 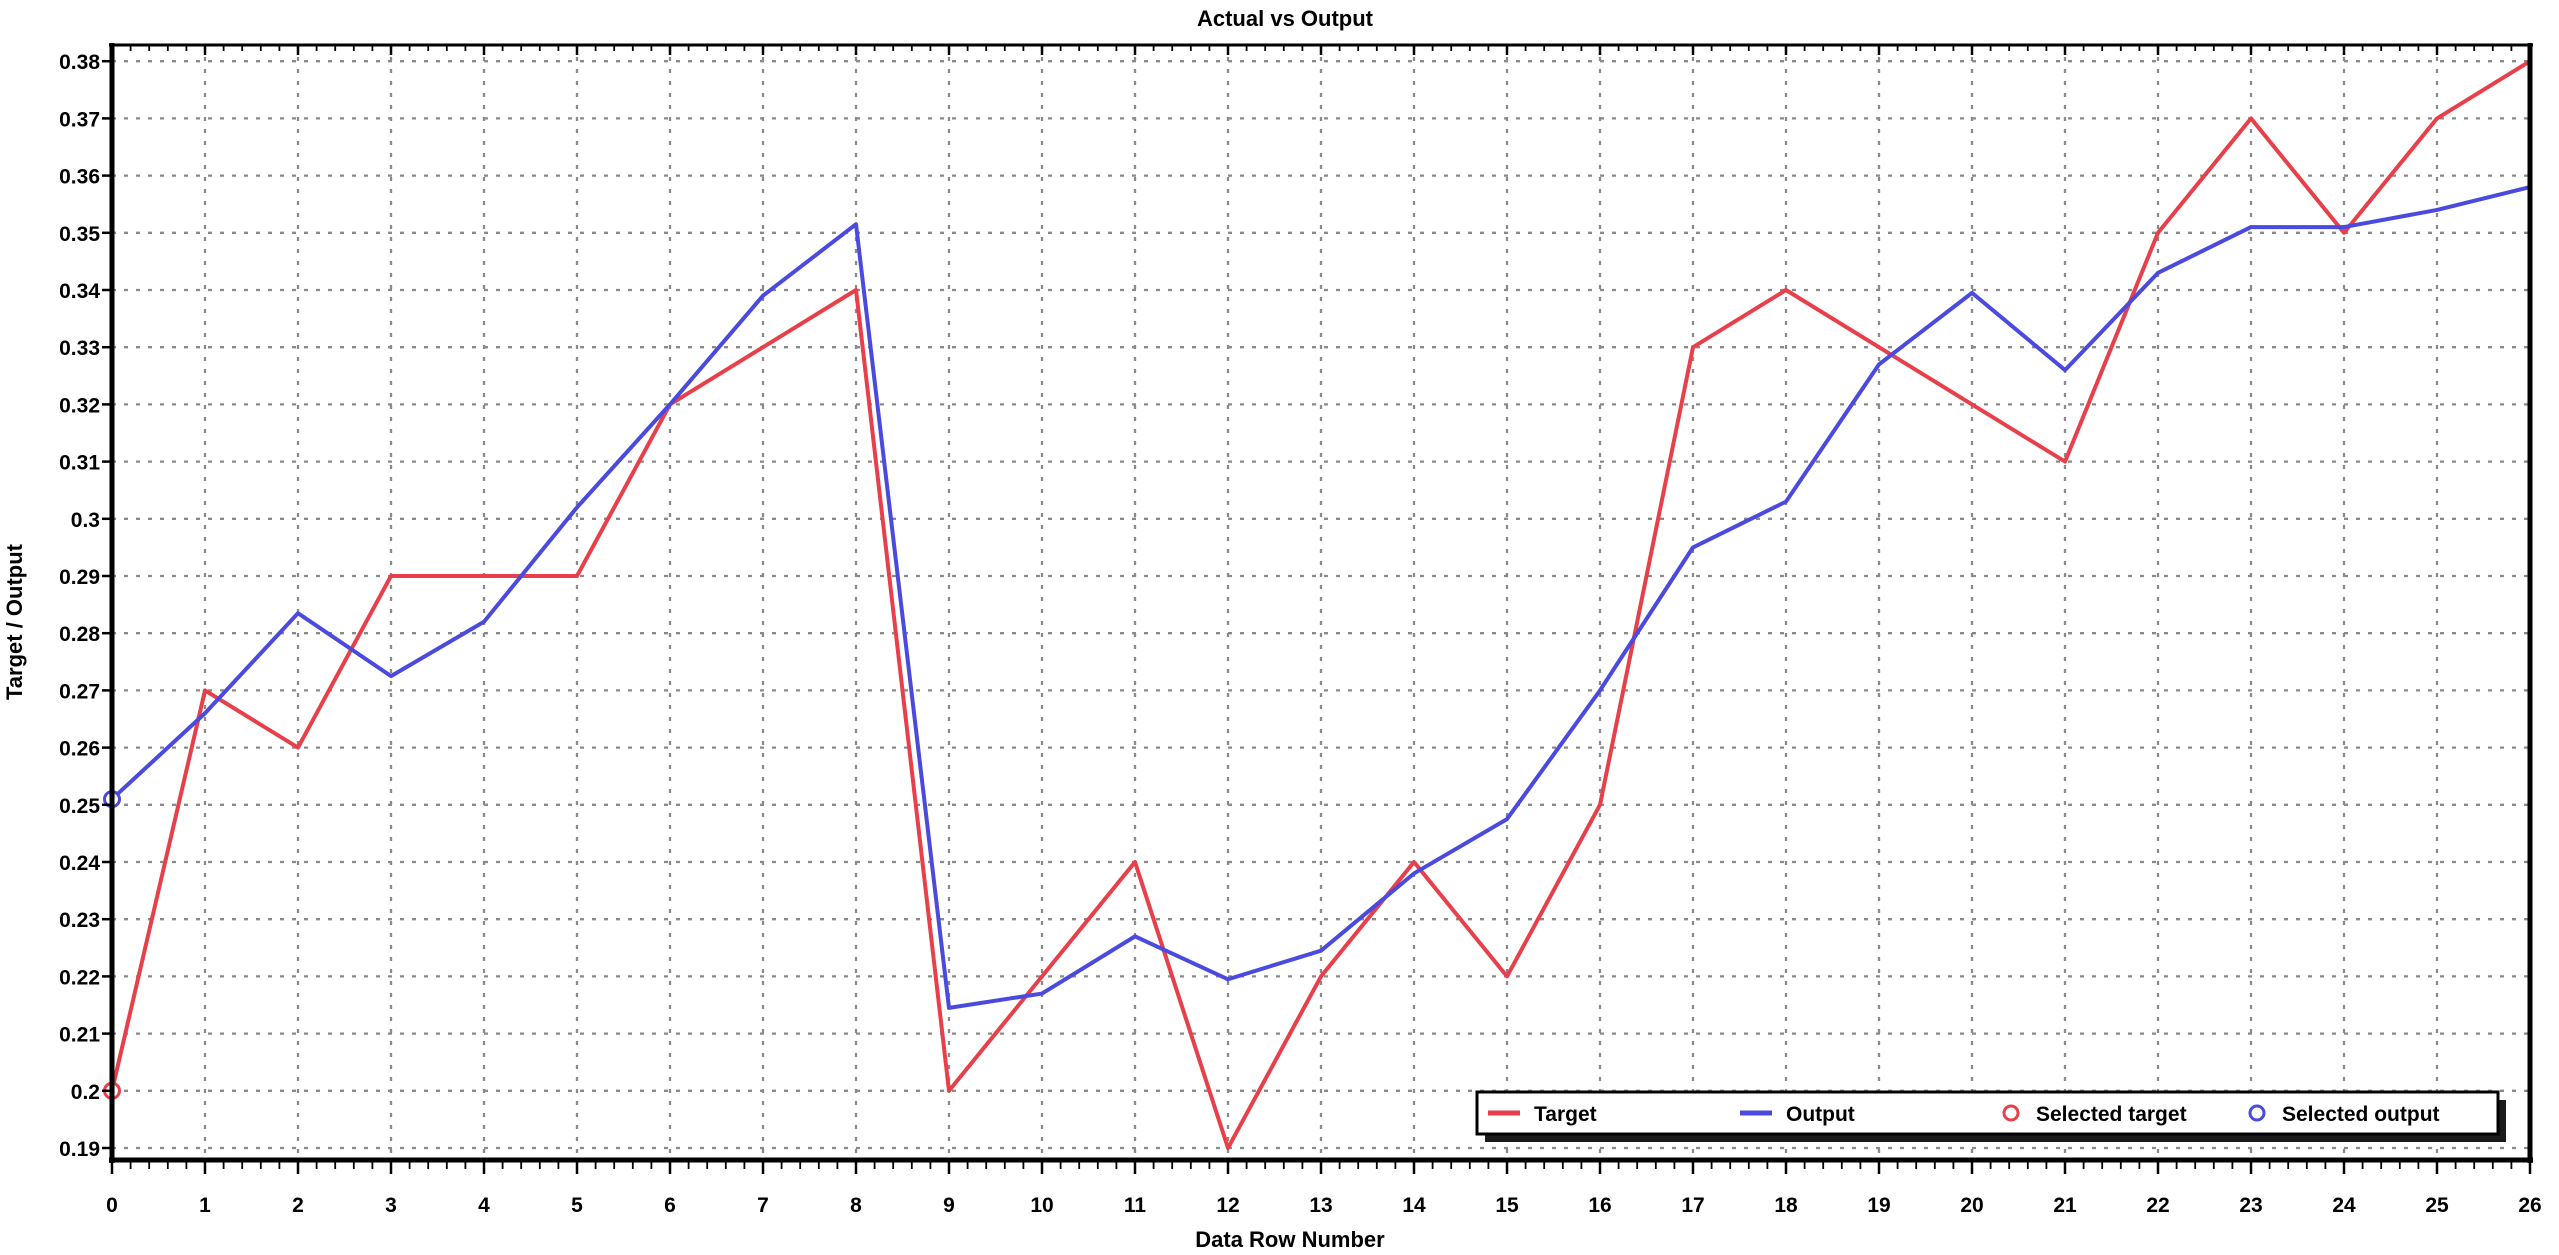 I want to click on y-tick-label: 0.32, so click(x=79, y=405).